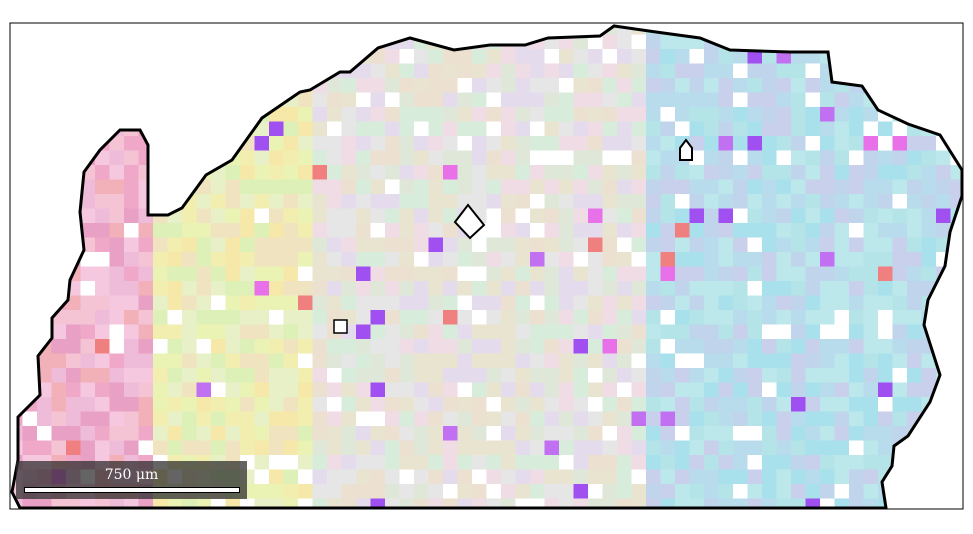 This screenshot has width=973, height=534. What do you see at coordinates (340, 326) in the screenshot?
I see `inclusion-boundary` at bounding box center [340, 326].